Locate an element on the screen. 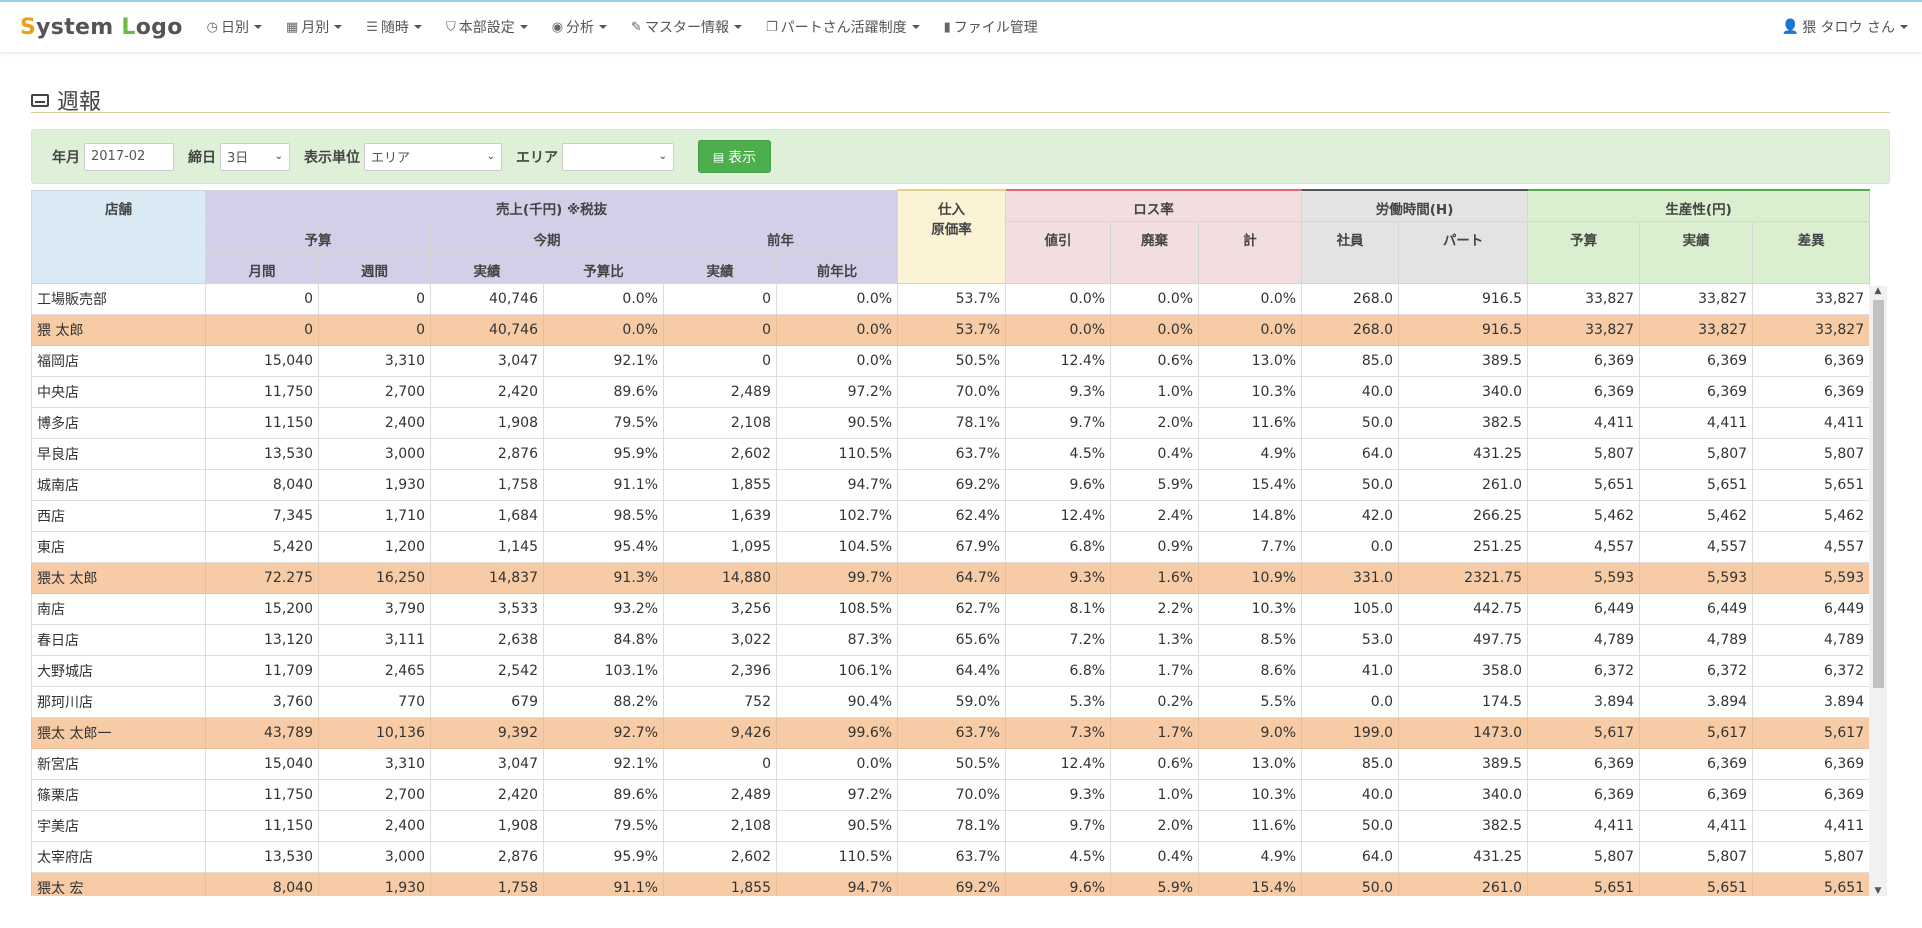  table-cell: 12.4% is located at coordinates (1058, 515).